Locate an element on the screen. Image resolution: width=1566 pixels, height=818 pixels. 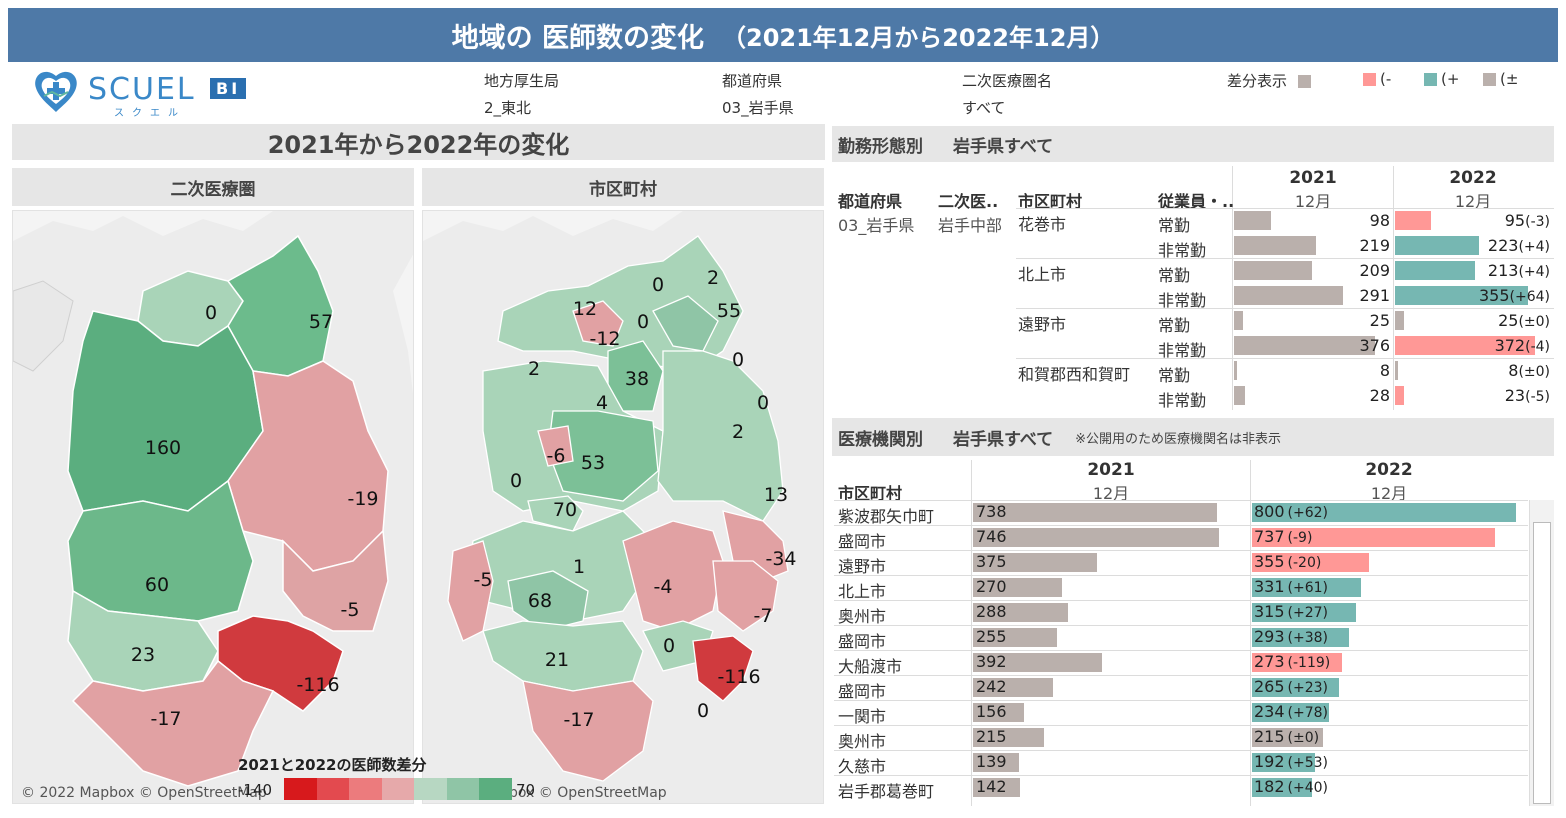
inst-value-2022-diff: (-119) is located at coordinates (1309, 663).